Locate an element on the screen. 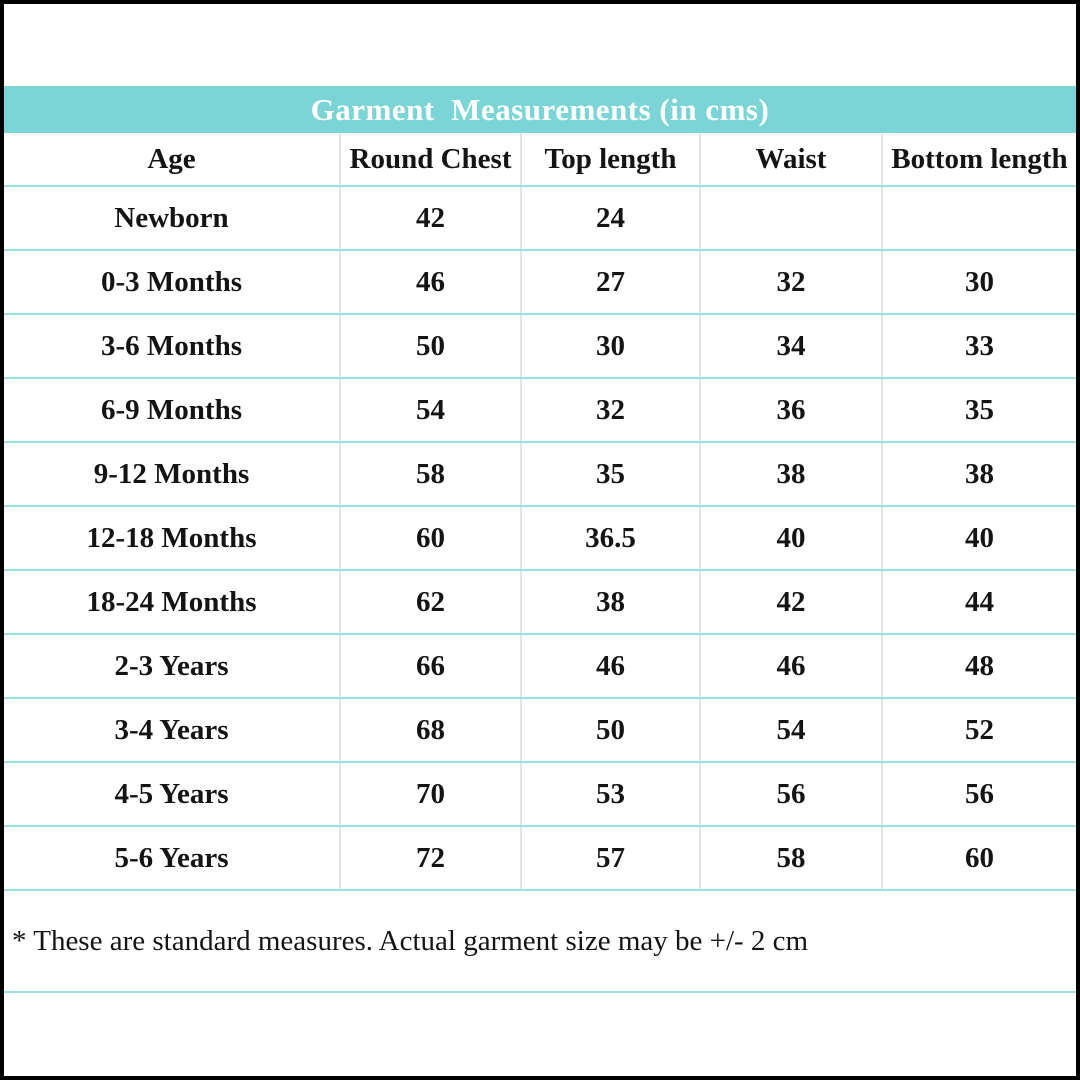 The width and height of the screenshot is (1080, 1080). column-header-bottom-length: Bottom length is located at coordinates (978, 159).